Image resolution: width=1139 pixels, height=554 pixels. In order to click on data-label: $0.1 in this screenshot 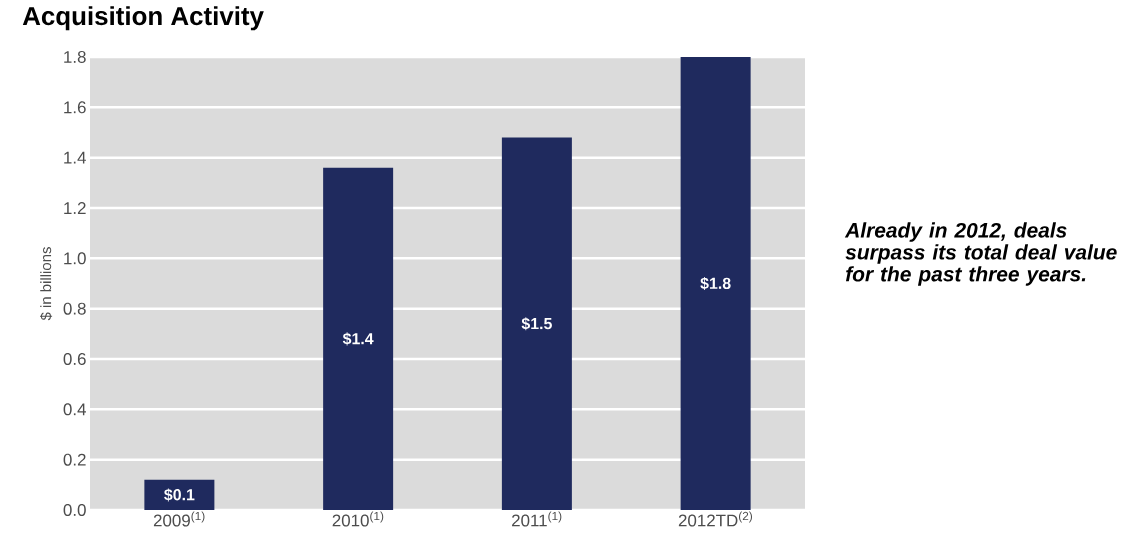, I will do `click(179, 495)`.